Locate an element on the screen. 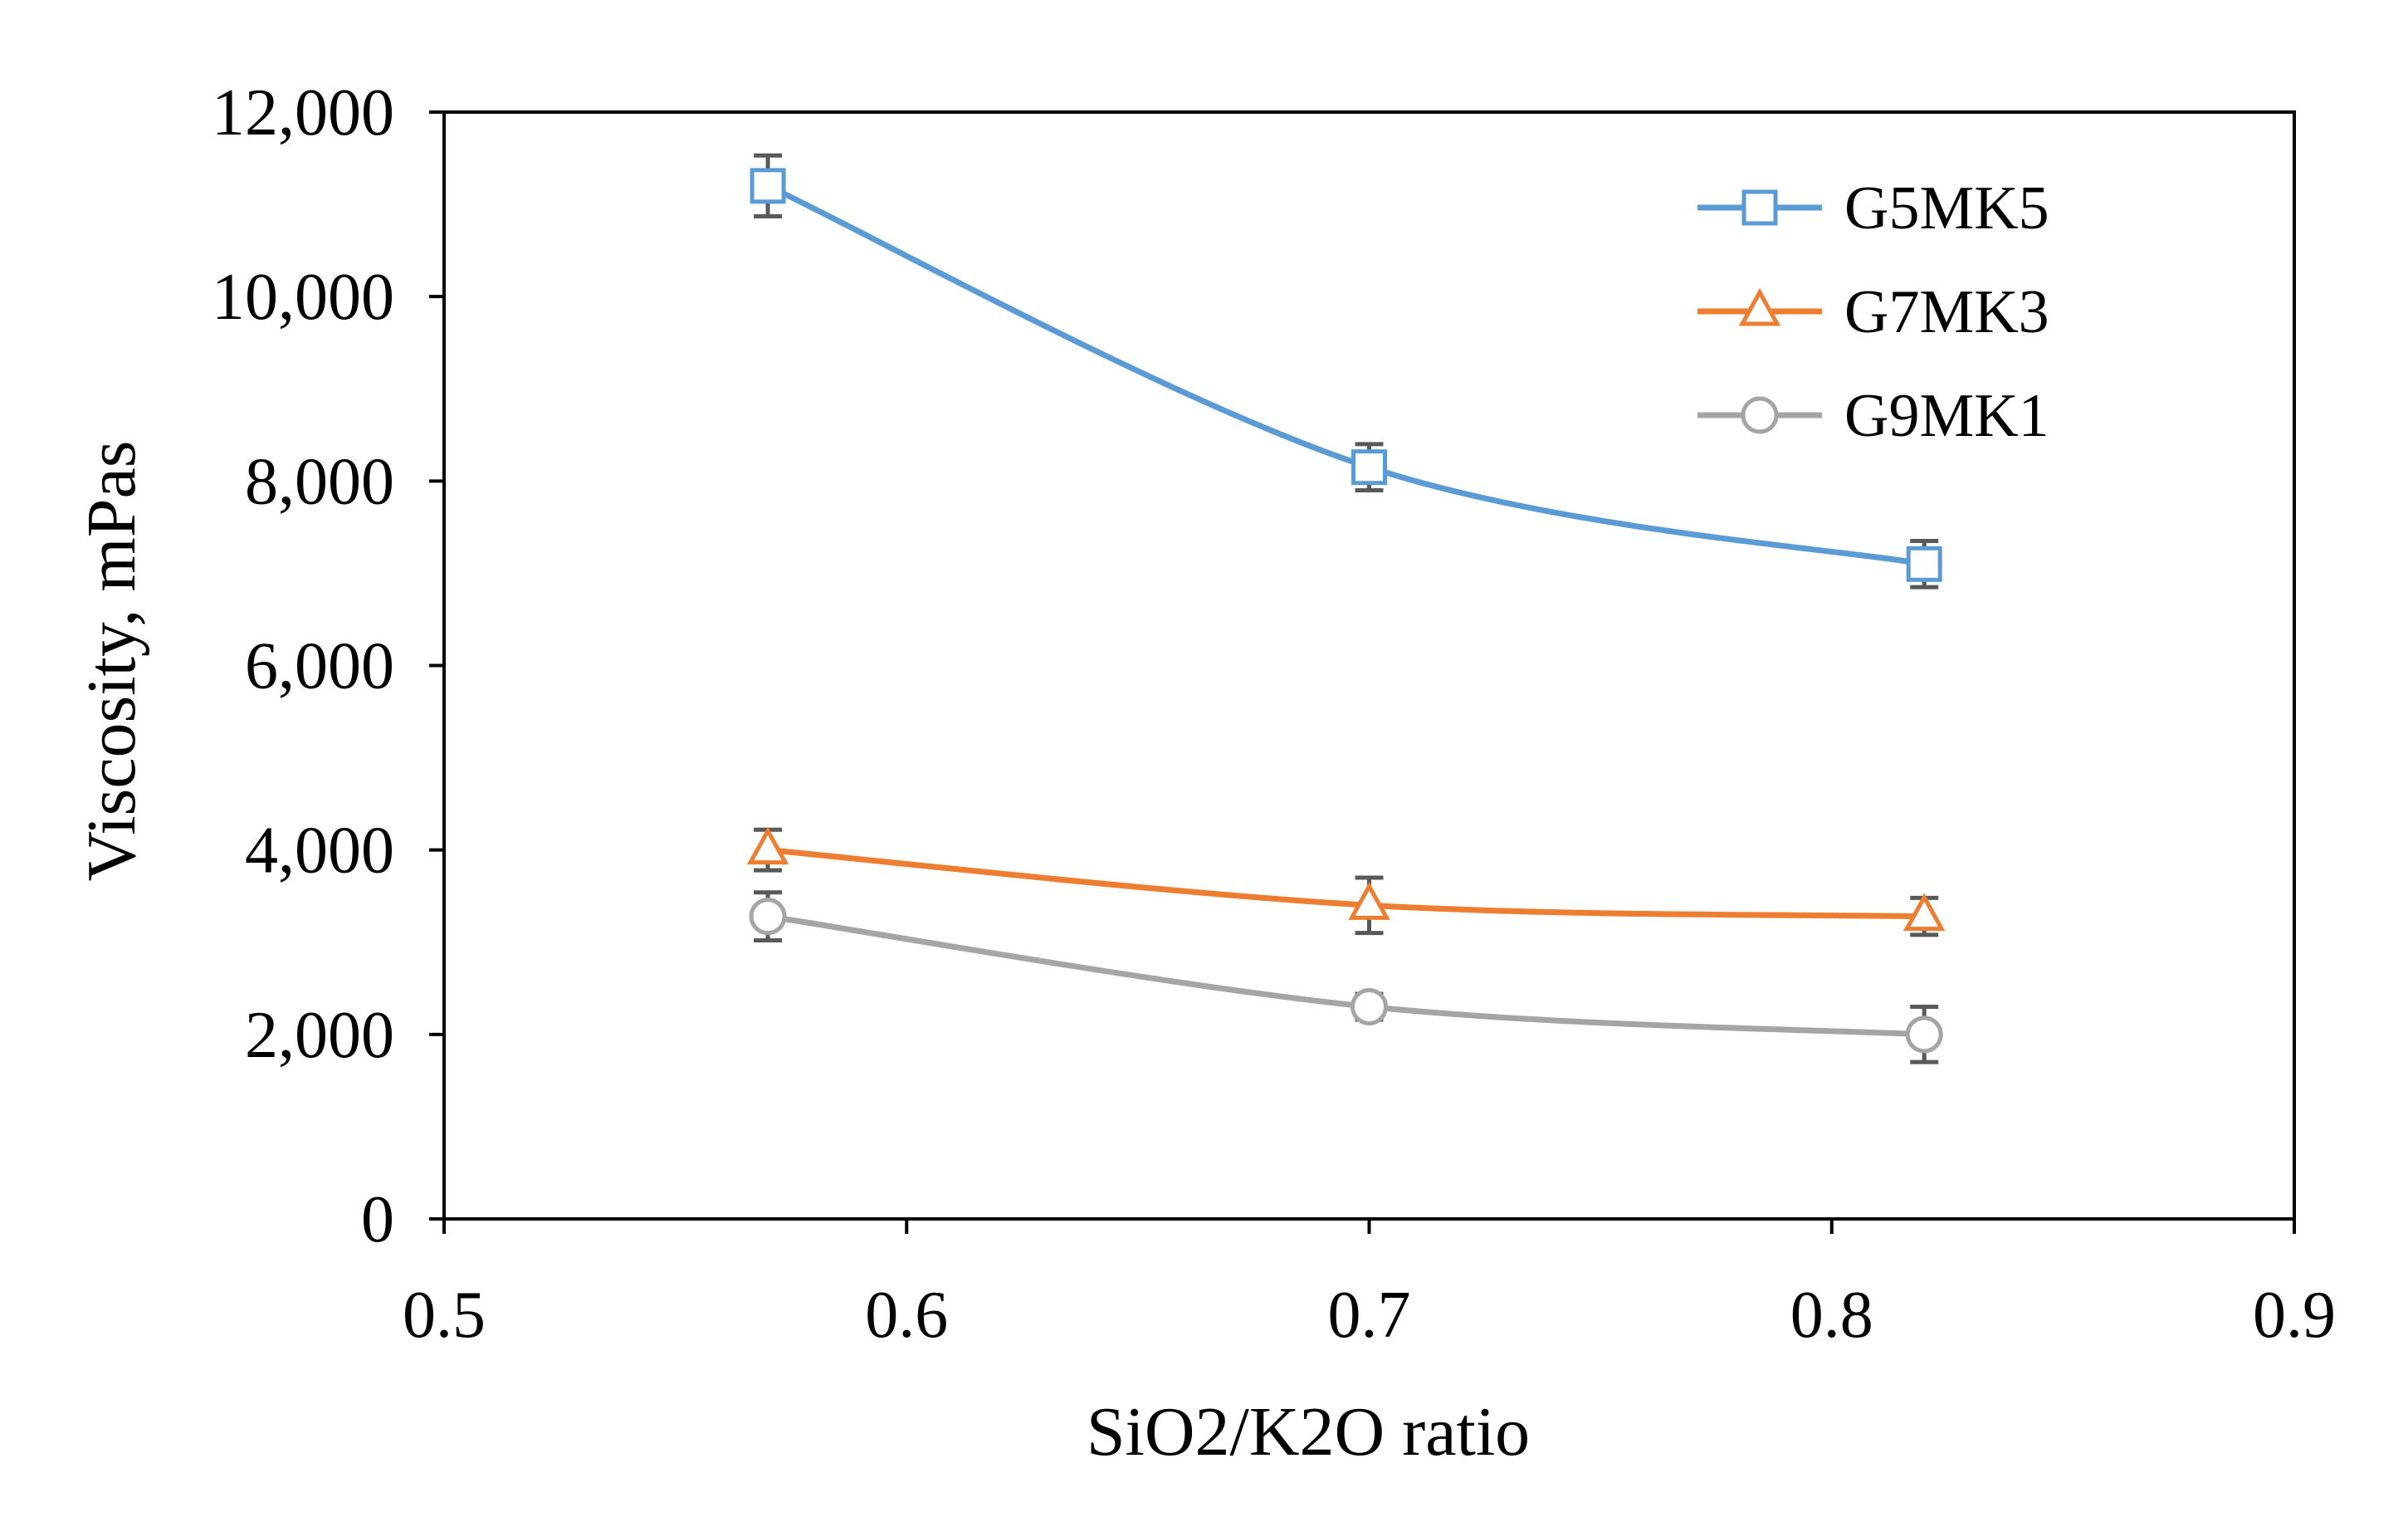 The image size is (2408, 1517). legend-item-g7mk3: G7MK3 is located at coordinates (1873, 312).